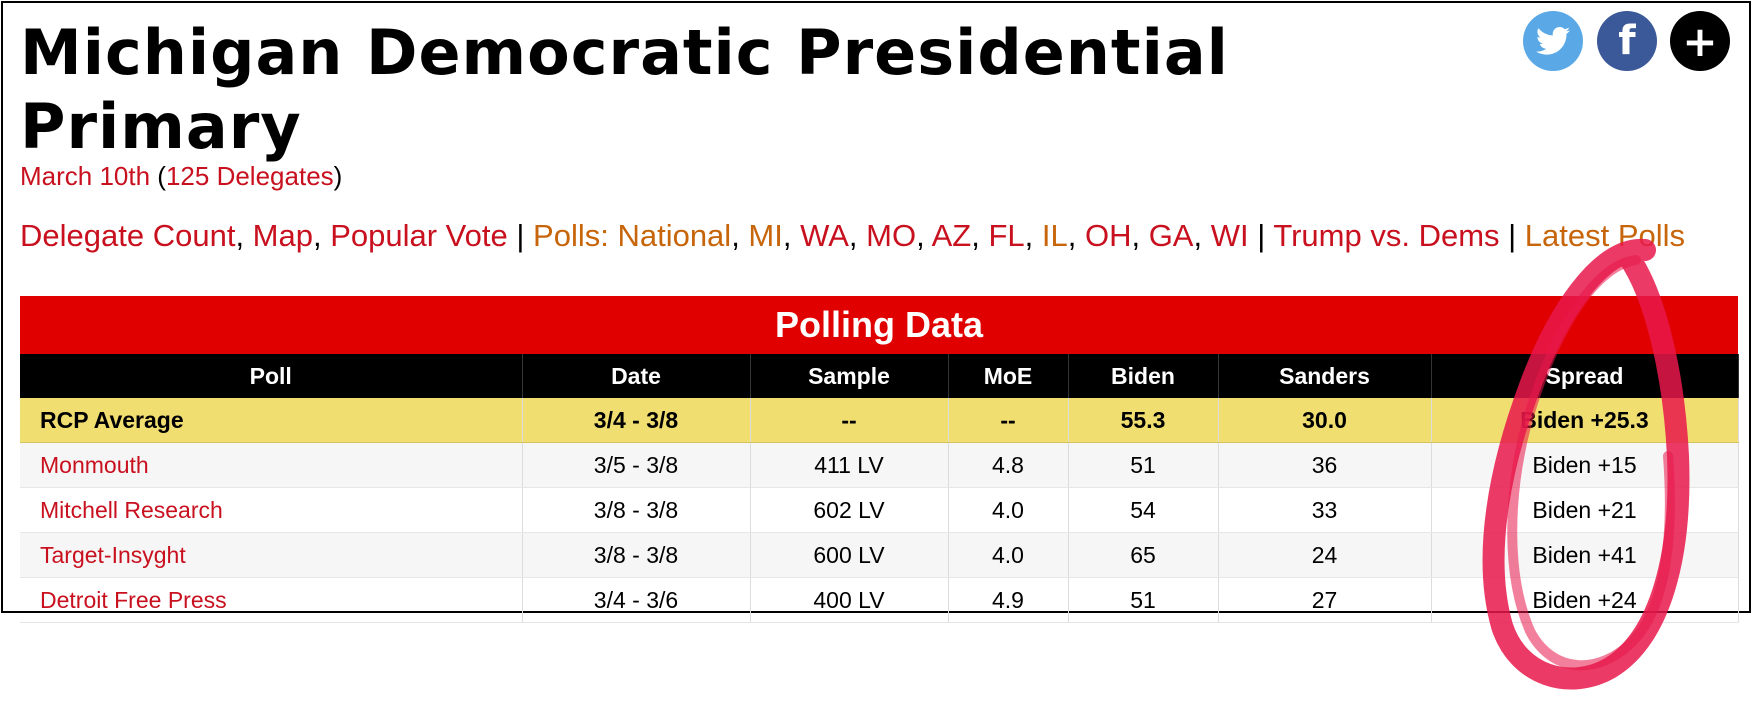 This screenshot has width=1756, height=711. Describe the element at coordinates (158, 176) in the screenshot. I see `paren-open: (` at that location.